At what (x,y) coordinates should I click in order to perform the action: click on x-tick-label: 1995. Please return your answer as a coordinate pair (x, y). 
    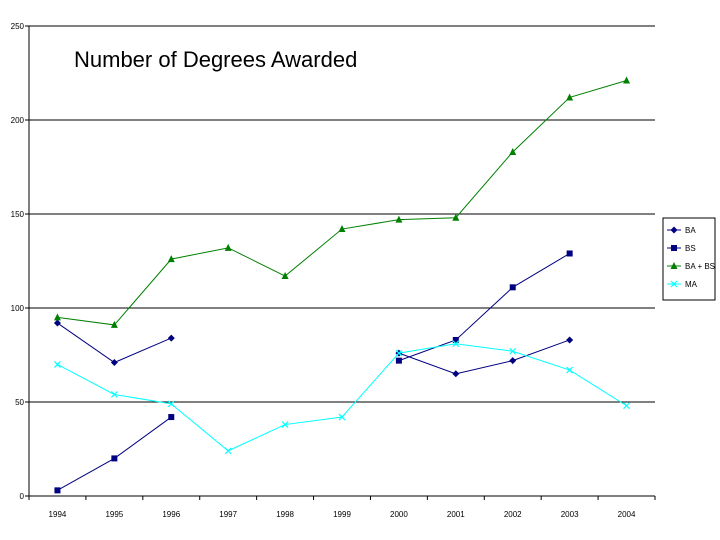
    Looking at the image, I should click on (114, 514).